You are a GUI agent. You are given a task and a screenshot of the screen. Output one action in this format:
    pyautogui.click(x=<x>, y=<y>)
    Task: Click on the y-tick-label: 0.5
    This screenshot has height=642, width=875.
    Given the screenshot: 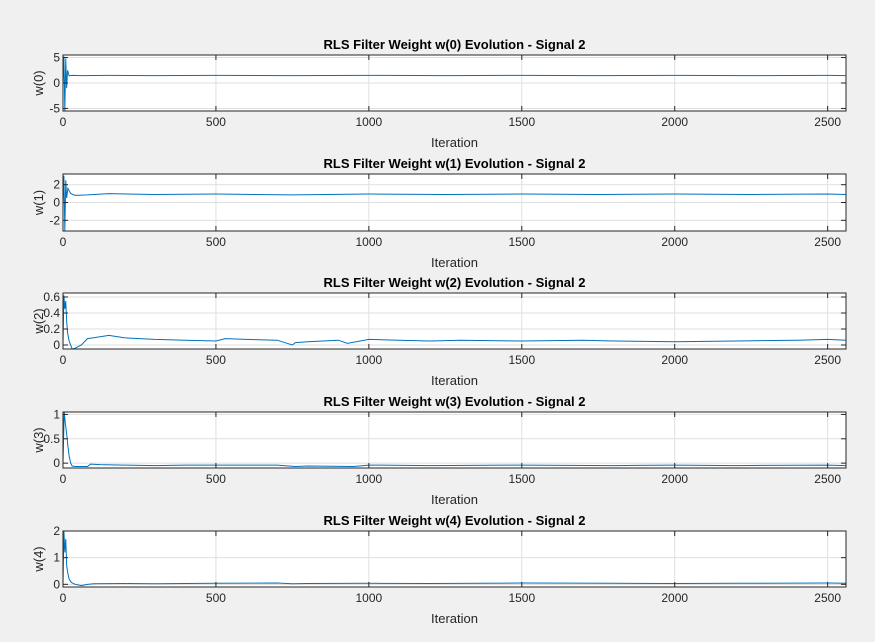 What is the action you would take?
    pyautogui.click(x=51, y=439)
    